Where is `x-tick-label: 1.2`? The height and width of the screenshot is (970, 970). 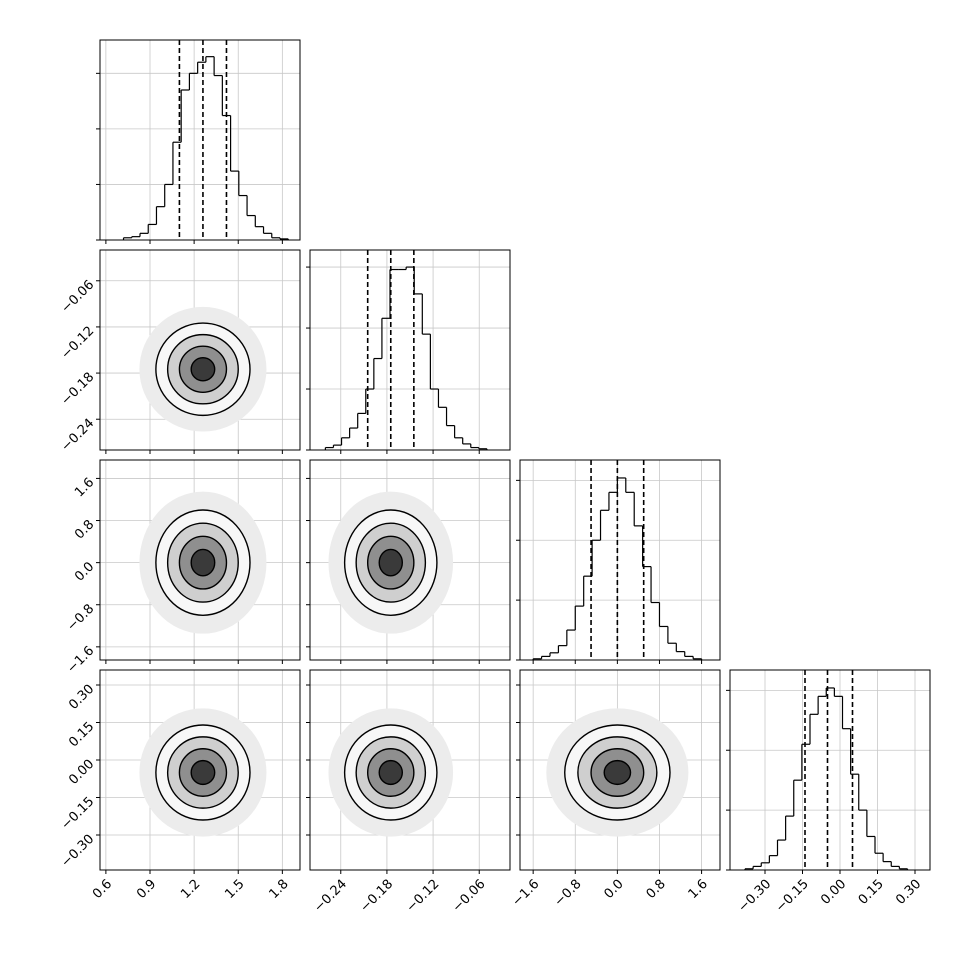 x-tick-label: 1.2 is located at coordinates (190, 889).